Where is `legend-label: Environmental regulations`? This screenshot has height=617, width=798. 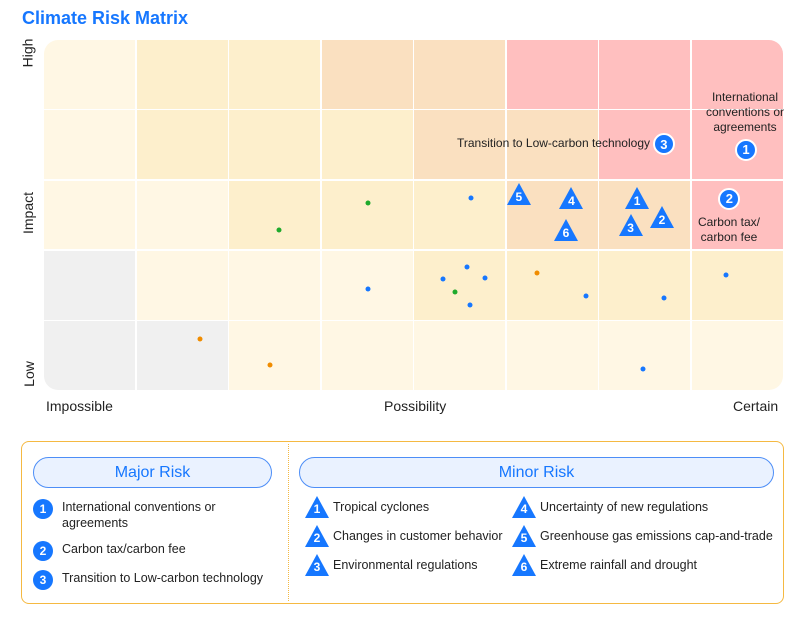
legend-label: Environmental regulations is located at coordinates (405, 565).